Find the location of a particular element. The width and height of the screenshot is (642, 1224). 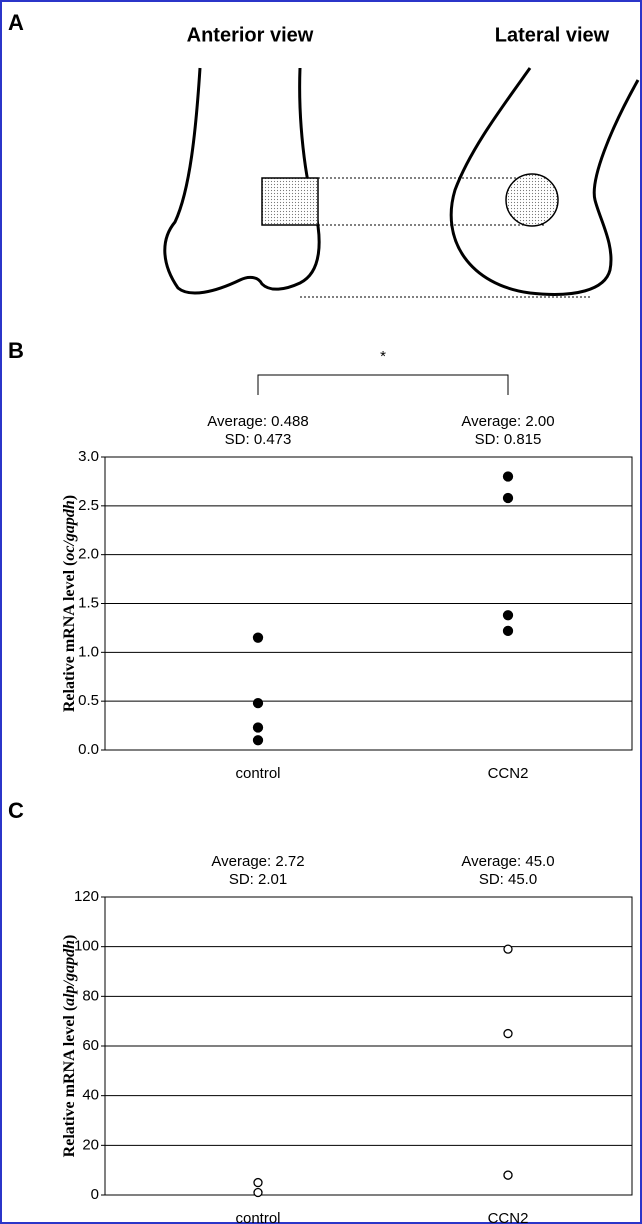

view-title: Lateral view is located at coordinates (552, 35).